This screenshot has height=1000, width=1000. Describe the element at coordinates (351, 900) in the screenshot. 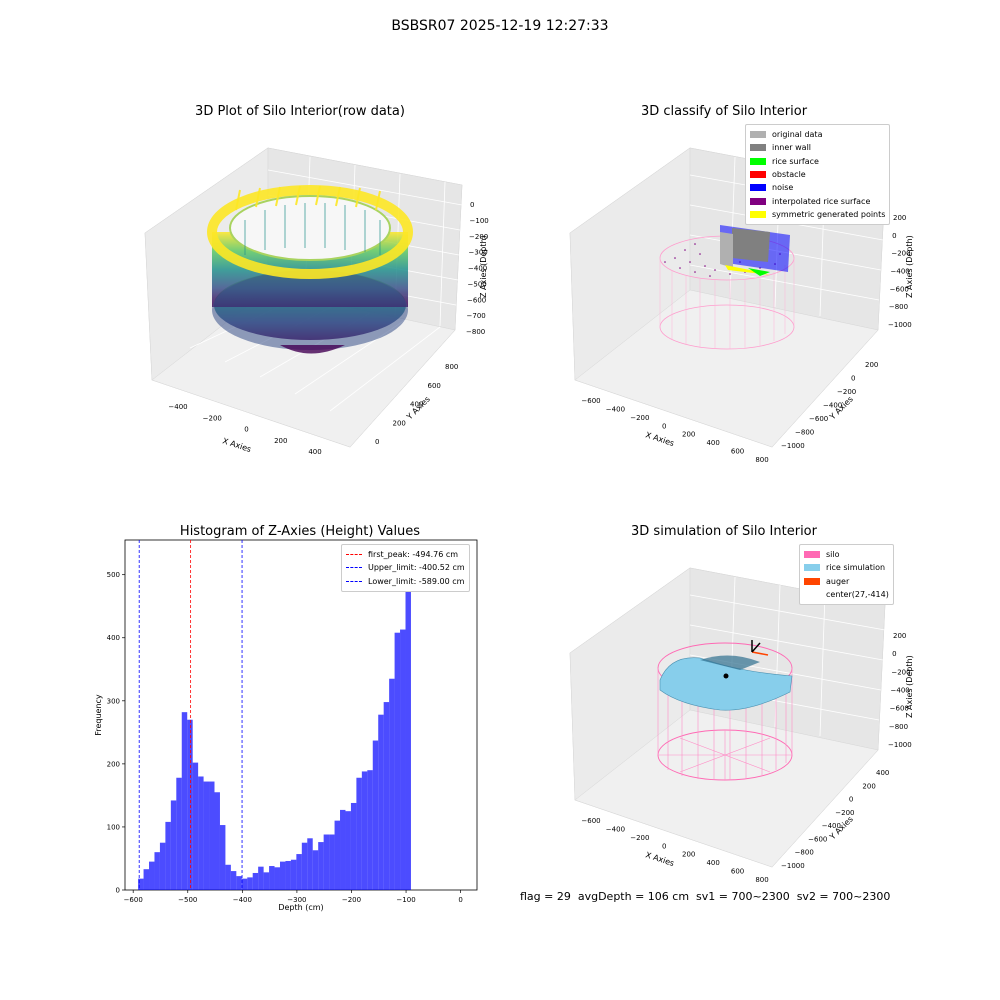

I see `x-tick-label: −200` at that location.